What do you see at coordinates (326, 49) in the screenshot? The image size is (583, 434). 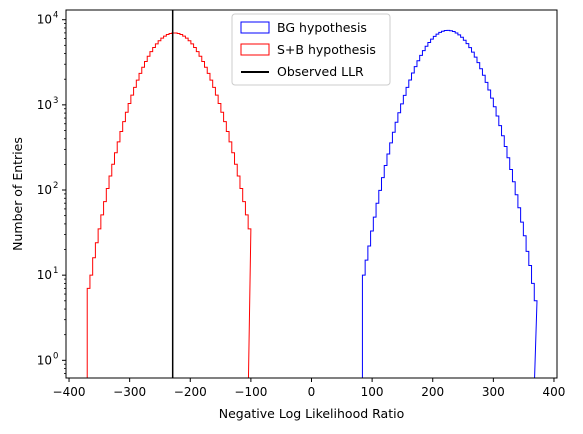 I see `legend-label-sb: S+B hypothesis` at bounding box center [326, 49].